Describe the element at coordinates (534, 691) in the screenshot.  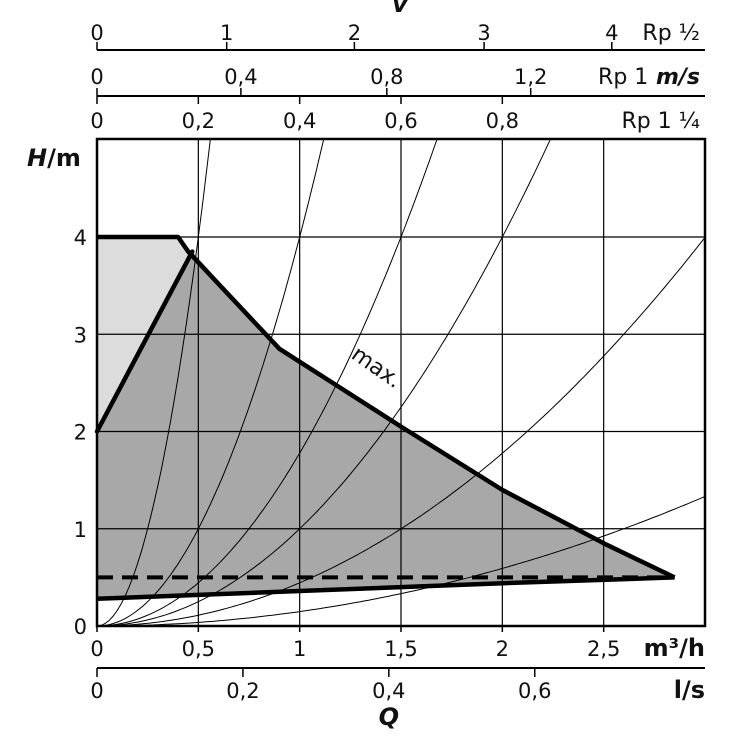
I see `q-tick-label: 0,6` at that location.